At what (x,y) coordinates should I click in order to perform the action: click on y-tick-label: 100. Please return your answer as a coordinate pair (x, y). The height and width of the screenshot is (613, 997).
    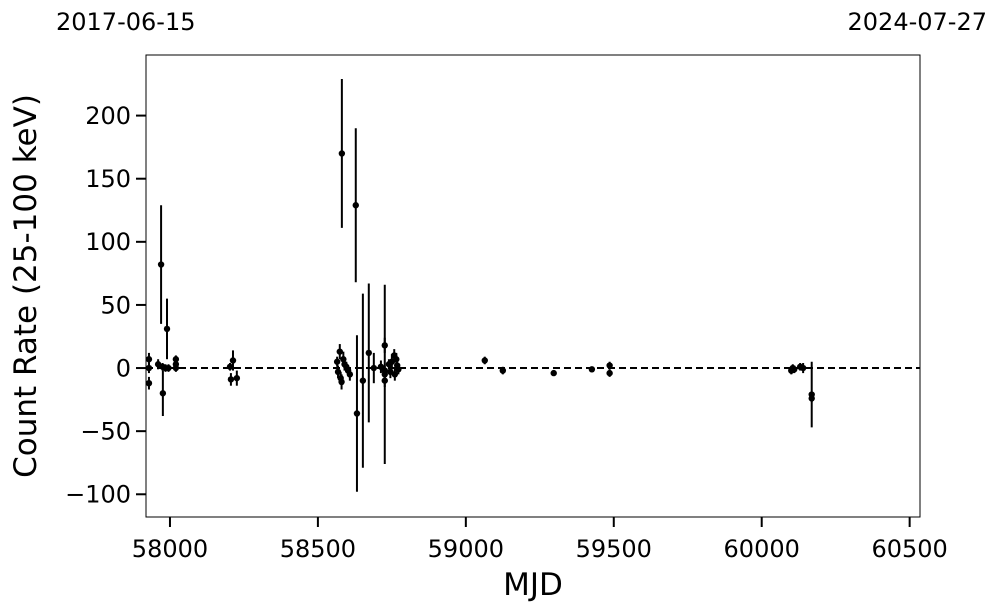
    Looking at the image, I should click on (108, 242).